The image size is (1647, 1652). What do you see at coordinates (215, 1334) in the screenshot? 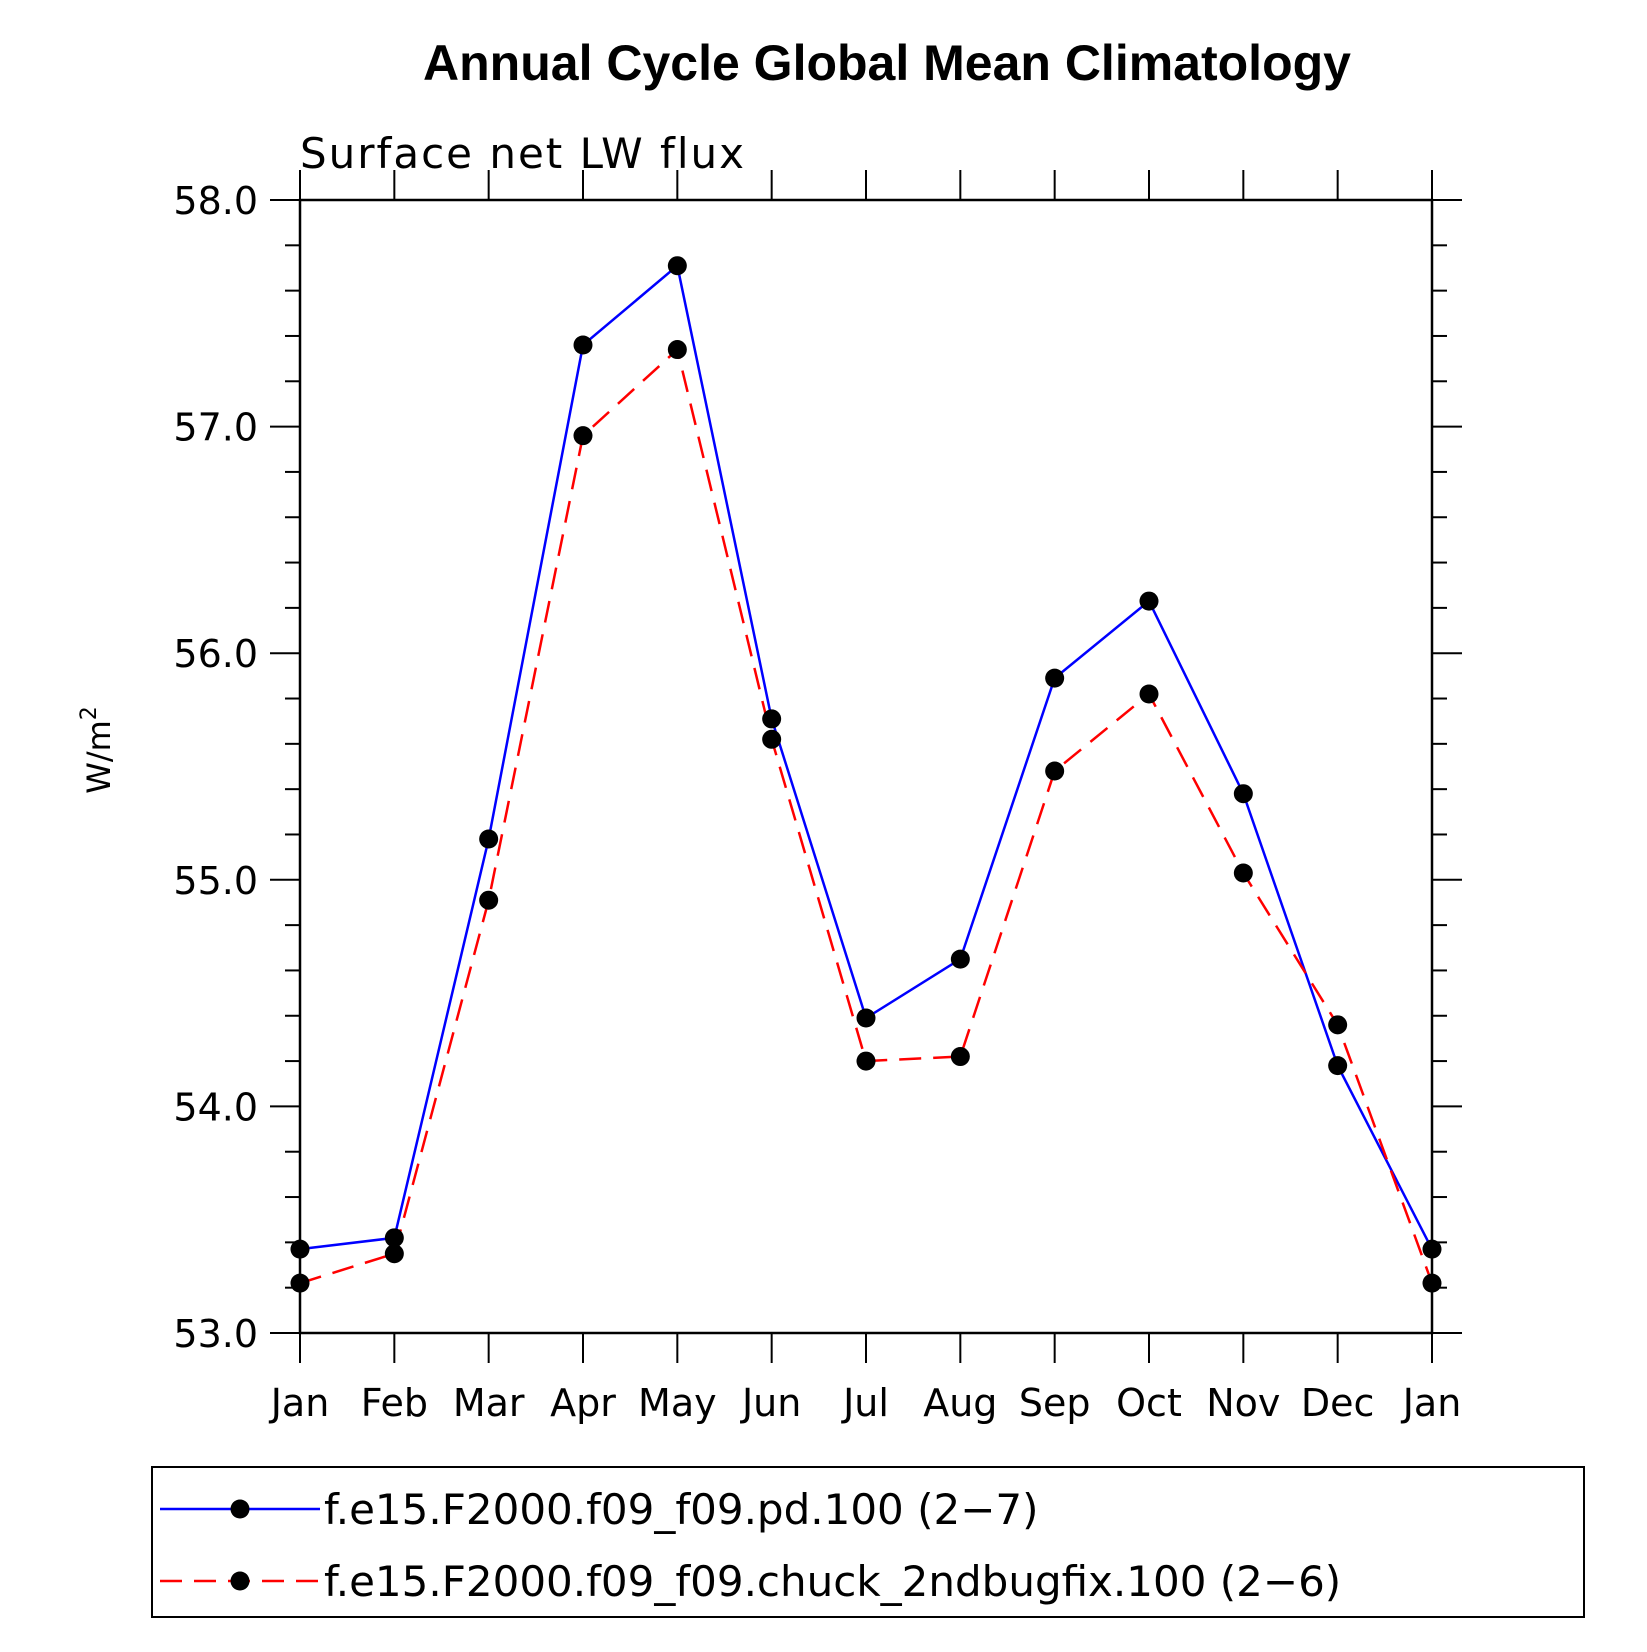
I see `y-tick-label: 53.0` at bounding box center [215, 1334].